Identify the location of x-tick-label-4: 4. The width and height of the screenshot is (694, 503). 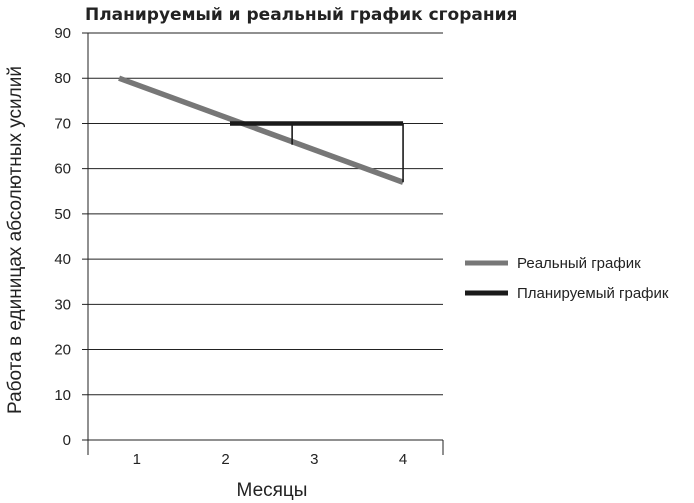
(403, 459).